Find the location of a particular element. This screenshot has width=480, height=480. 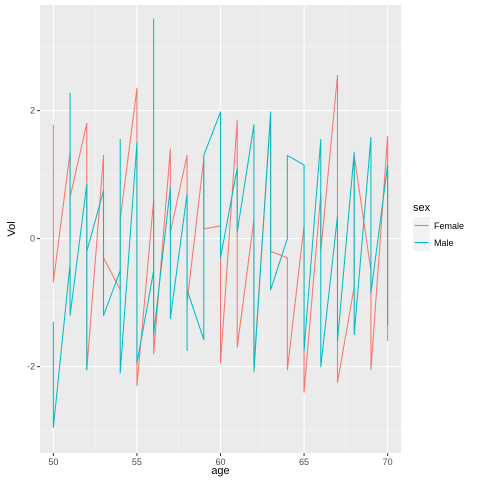

y-tick-label: 2 is located at coordinates (32, 111).